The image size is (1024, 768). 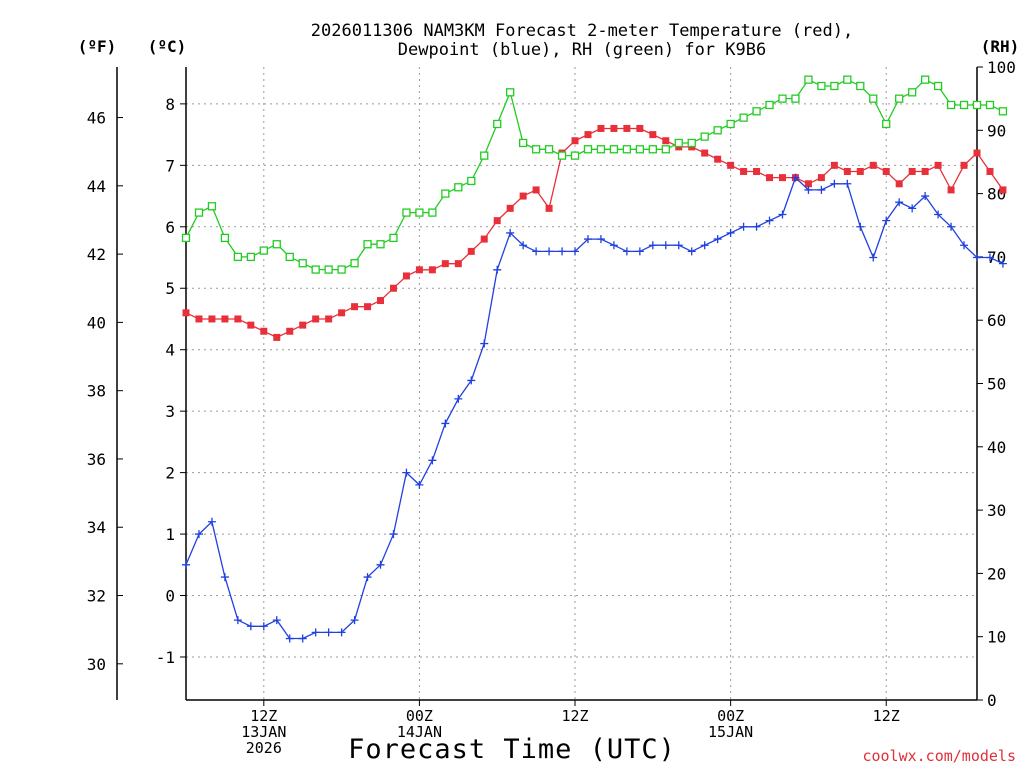 What do you see at coordinates (992, 700) in the screenshot?
I see `rh-tick-label: 0` at bounding box center [992, 700].